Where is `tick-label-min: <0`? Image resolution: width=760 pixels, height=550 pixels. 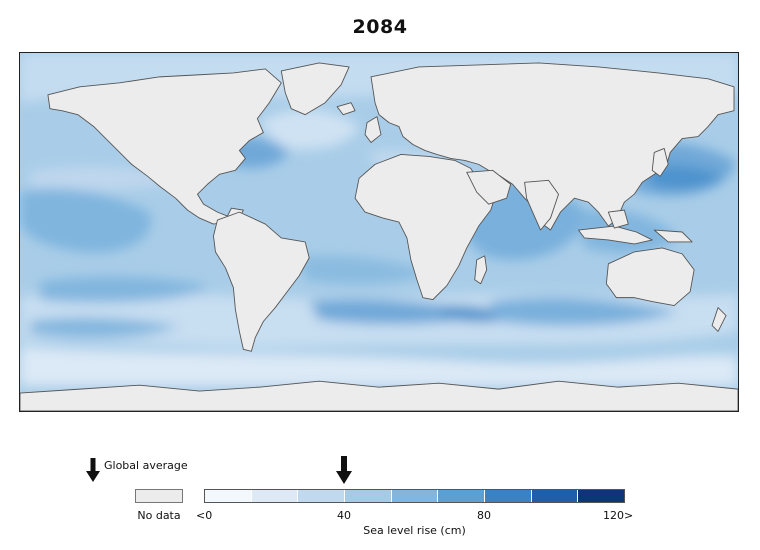
tick-label-min: <0 is located at coordinates (204, 515).